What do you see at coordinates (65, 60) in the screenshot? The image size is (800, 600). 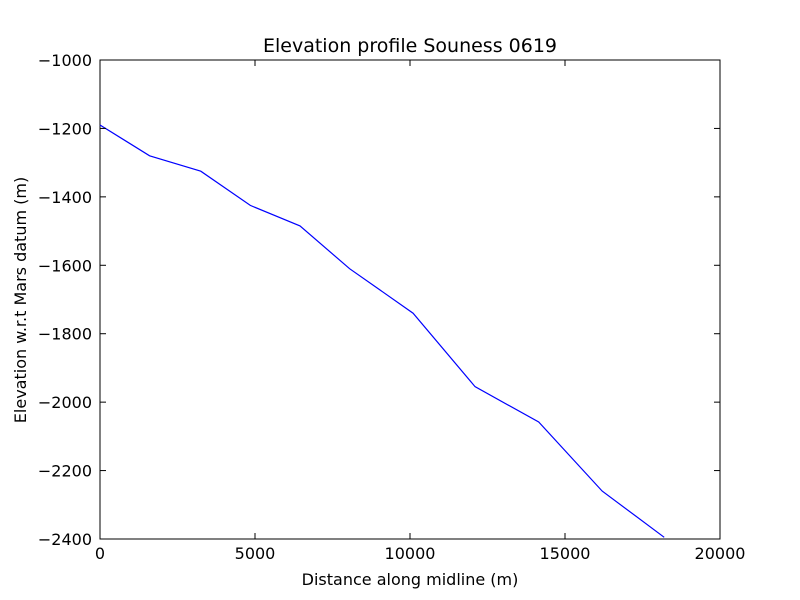 I see `y-tick-label: −1000` at bounding box center [65, 60].